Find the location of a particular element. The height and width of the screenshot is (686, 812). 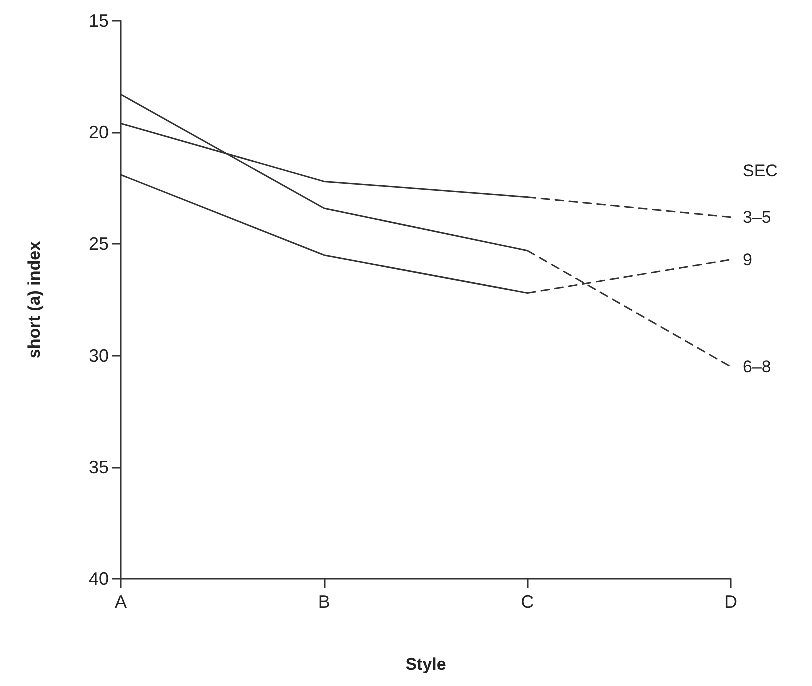

y-axis-title: short (a) index is located at coordinates (34, 299).